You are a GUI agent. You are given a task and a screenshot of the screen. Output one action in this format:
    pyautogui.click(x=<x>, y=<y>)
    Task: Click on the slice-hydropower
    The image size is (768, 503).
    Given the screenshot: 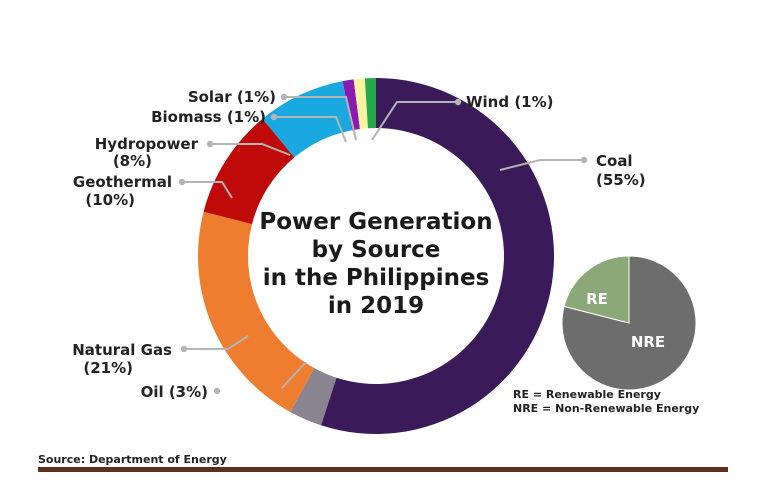 What is the action you would take?
    pyautogui.click(x=307, y=119)
    